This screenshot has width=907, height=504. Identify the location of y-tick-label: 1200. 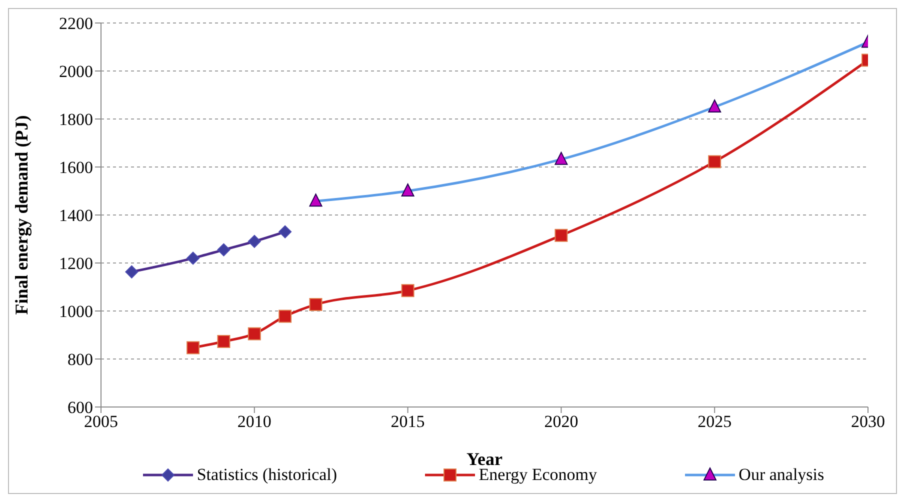
(76, 264).